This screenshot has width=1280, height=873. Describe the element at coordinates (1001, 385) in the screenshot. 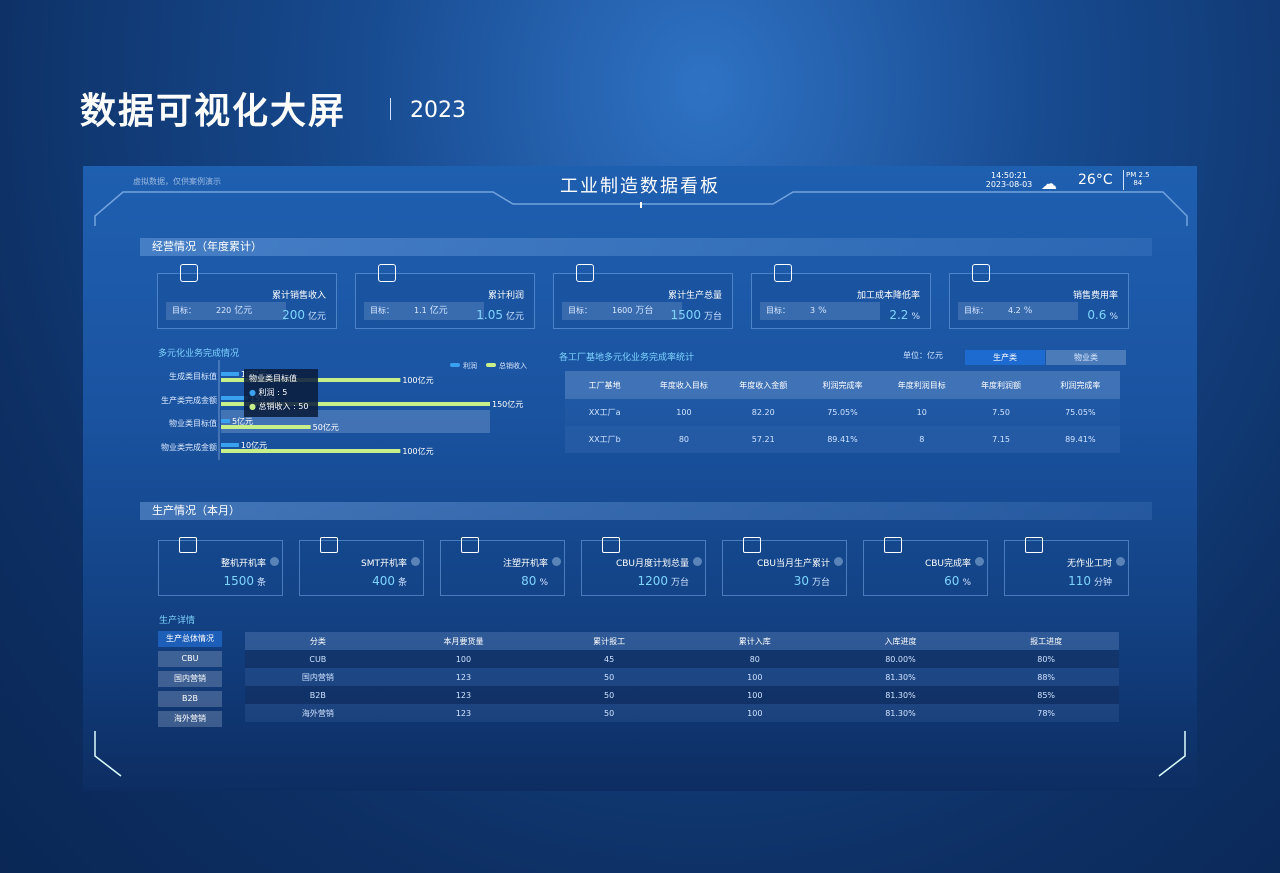

I see `column-header: 年度利润额` at that location.